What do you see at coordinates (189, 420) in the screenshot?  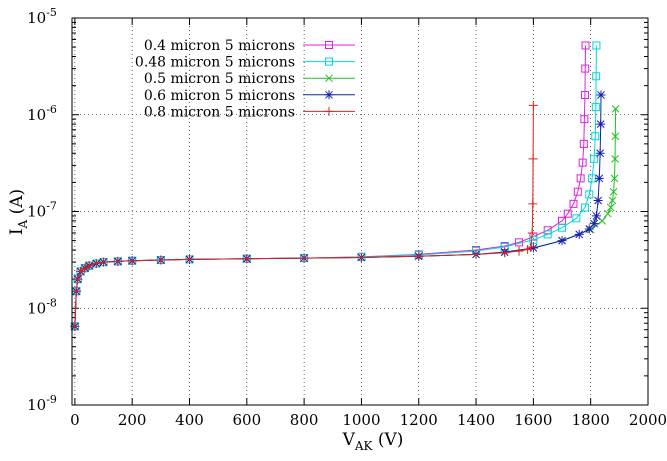 I see `x-tick-label: 400` at bounding box center [189, 420].